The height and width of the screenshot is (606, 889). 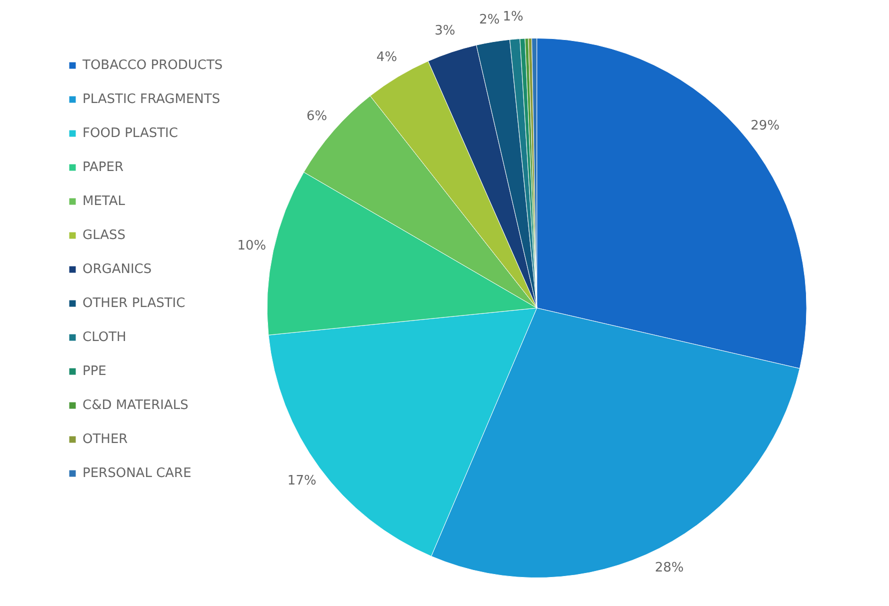 What do you see at coordinates (513, 17) in the screenshot?
I see `data-label: 1%` at bounding box center [513, 17].